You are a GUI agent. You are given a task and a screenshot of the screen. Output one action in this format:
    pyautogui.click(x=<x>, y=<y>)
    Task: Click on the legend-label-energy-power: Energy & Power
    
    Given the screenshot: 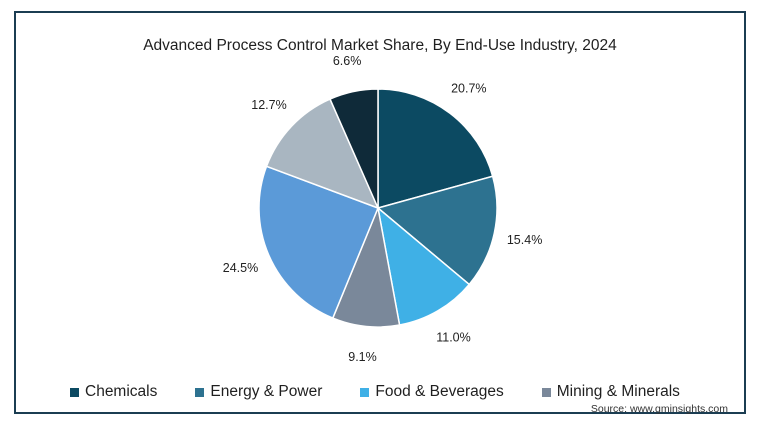 What is the action you would take?
    pyautogui.click(x=266, y=391)
    